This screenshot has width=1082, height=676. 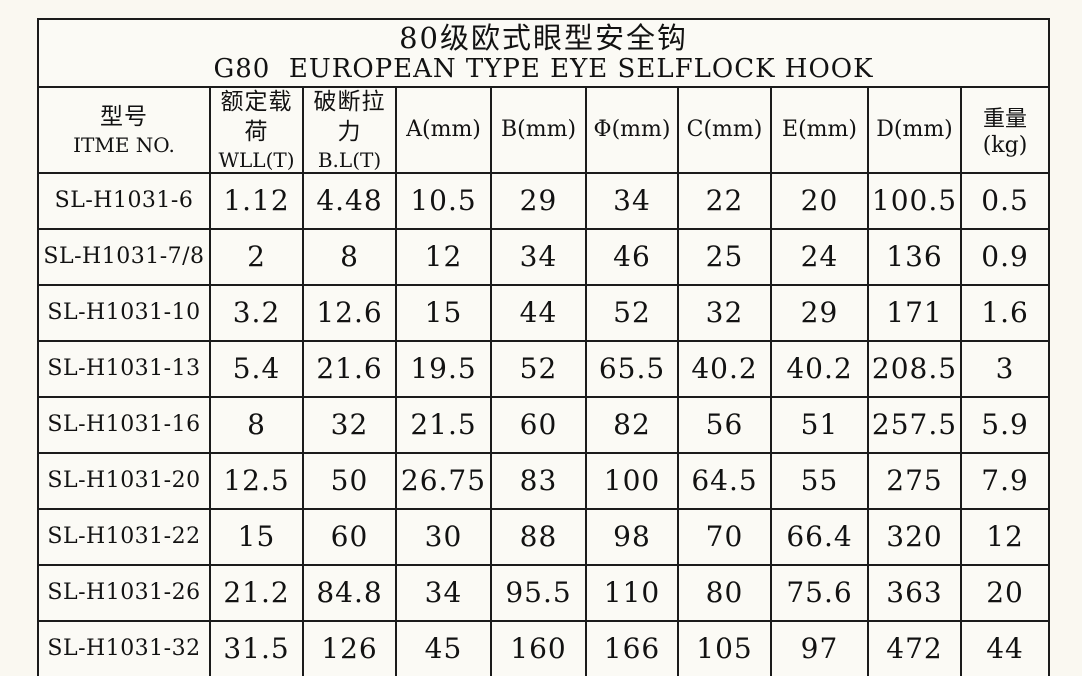 What do you see at coordinates (124, 144) in the screenshot?
I see `header-model-en: ITME NO.` at bounding box center [124, 144].